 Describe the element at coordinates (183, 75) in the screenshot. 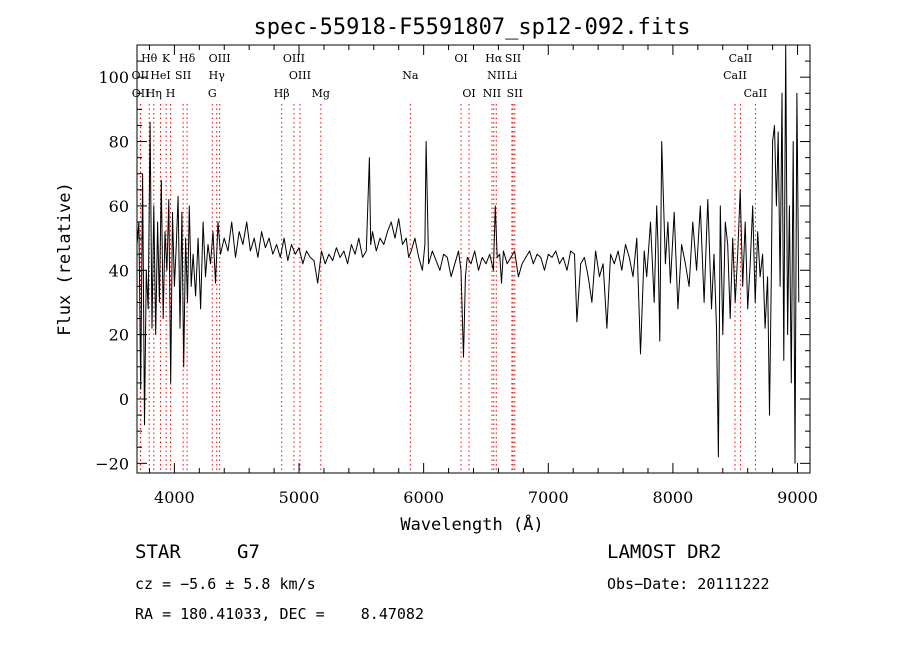

I see `spectral-line-label-11: SII` at that location.